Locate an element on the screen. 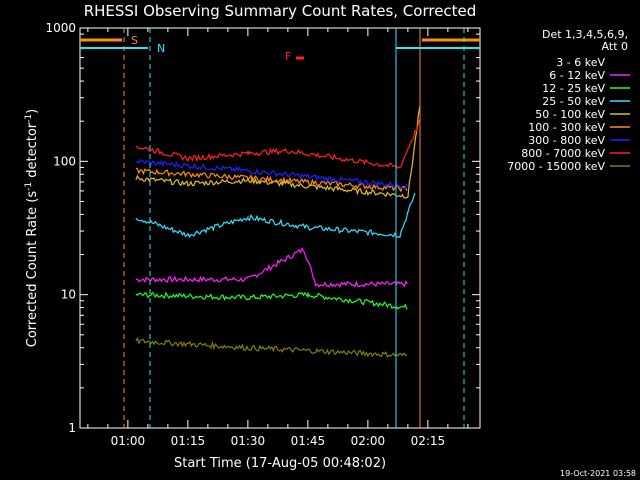 This screenshot has height=480, width=640. legend-label: 6 - 12 keV is located at coordinates (577, 75).